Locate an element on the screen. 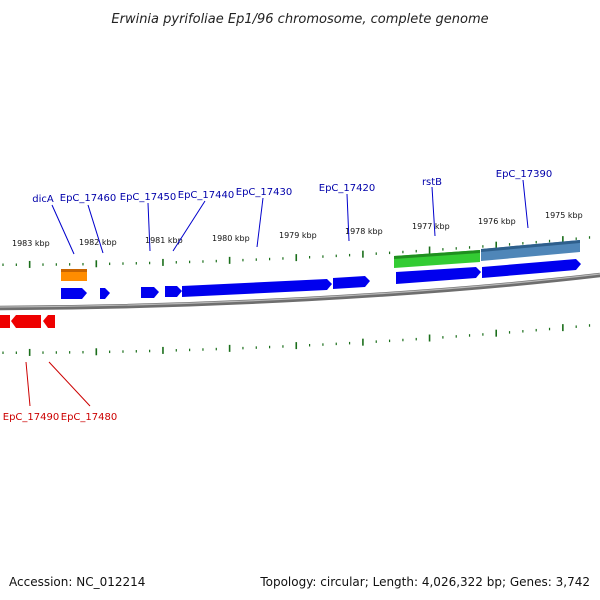 Image resolution: width=600 pixels, height=600 pixels. accession-info: Accession: NC_012214 is located at coordinates (77, 582).